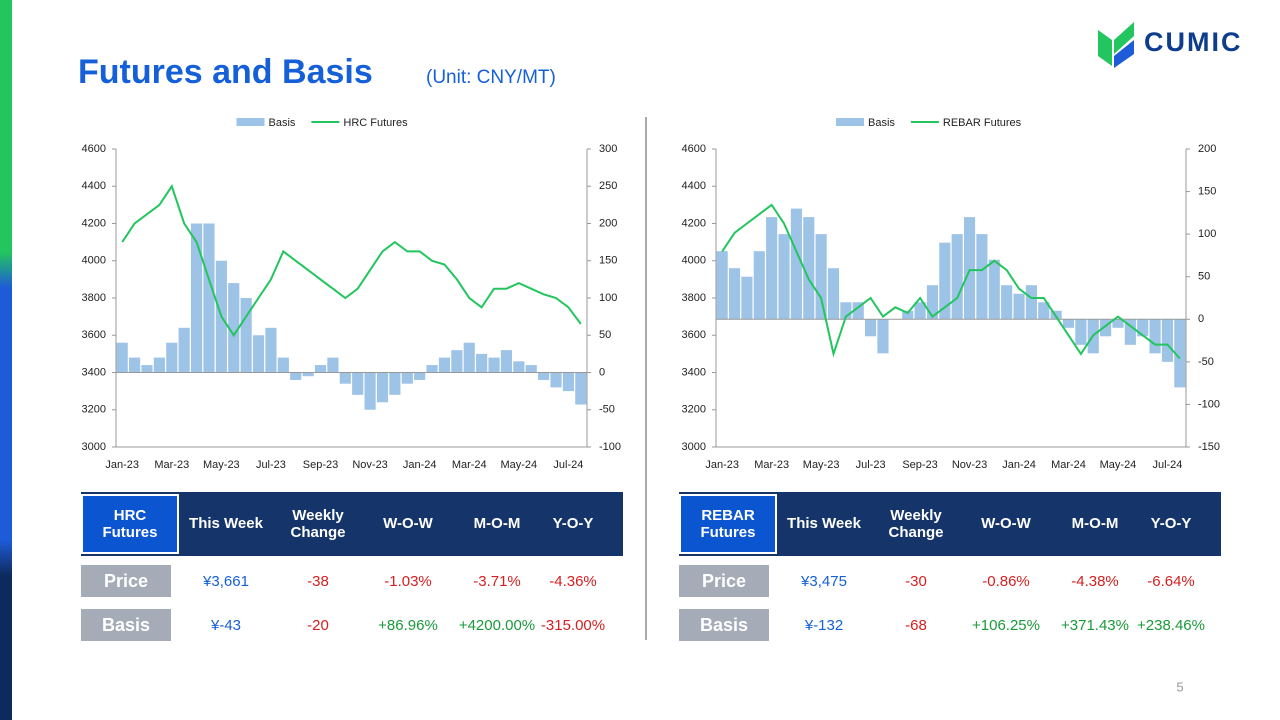  I want to click on y2-tick-label: 150, so click(1207, 191).